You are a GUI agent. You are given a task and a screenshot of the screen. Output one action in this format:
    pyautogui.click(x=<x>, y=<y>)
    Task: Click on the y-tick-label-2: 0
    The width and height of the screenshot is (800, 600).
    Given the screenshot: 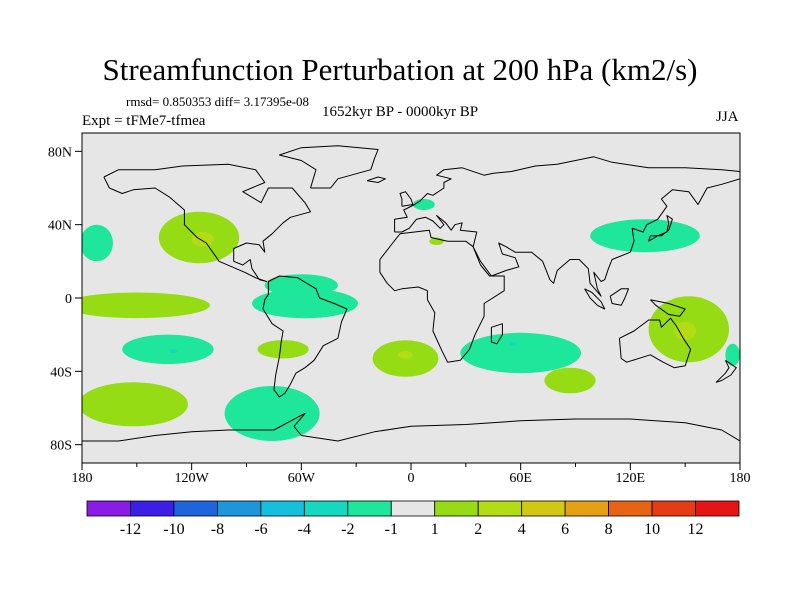 What is the action you would take?
    pyautogui.click(x=68, y=299)
    